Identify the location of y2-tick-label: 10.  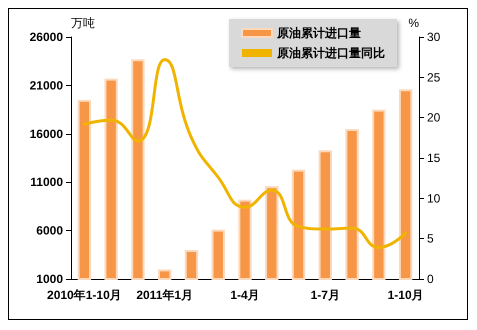
(434, 198).